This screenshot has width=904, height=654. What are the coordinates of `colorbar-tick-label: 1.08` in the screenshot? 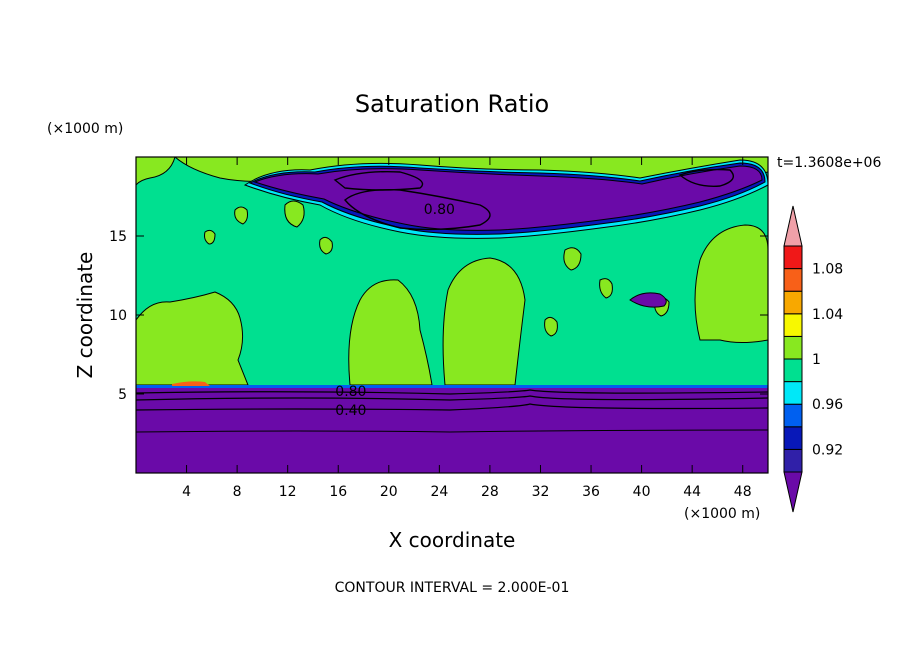 It's located at (827, 270).